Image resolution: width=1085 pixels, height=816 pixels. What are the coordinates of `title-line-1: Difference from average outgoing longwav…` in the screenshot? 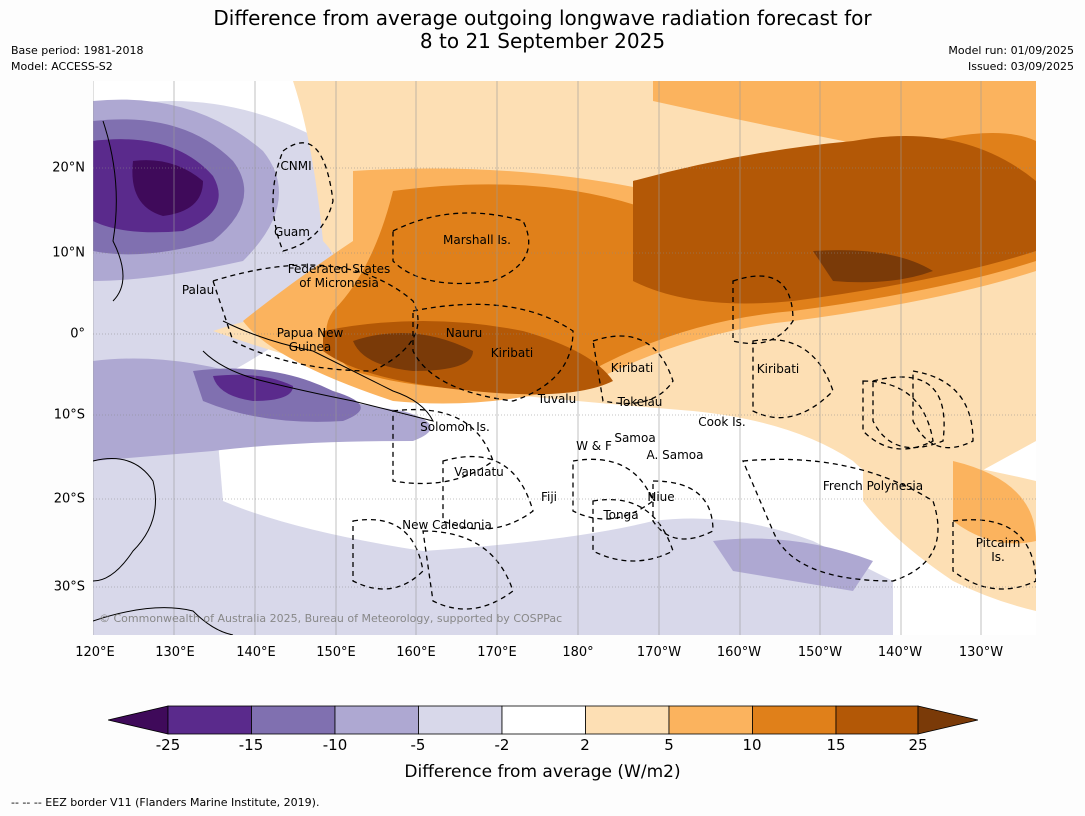 It's located at (542, 18).